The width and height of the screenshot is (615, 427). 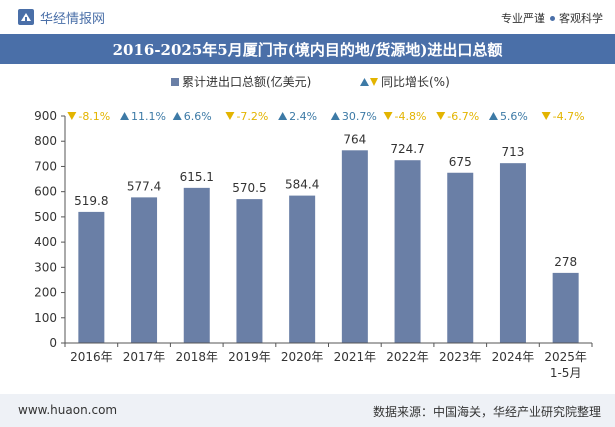 I want to click on legend: 累计进出口总额(亿美元) 同比增长(%), so click(x=310, y=81).